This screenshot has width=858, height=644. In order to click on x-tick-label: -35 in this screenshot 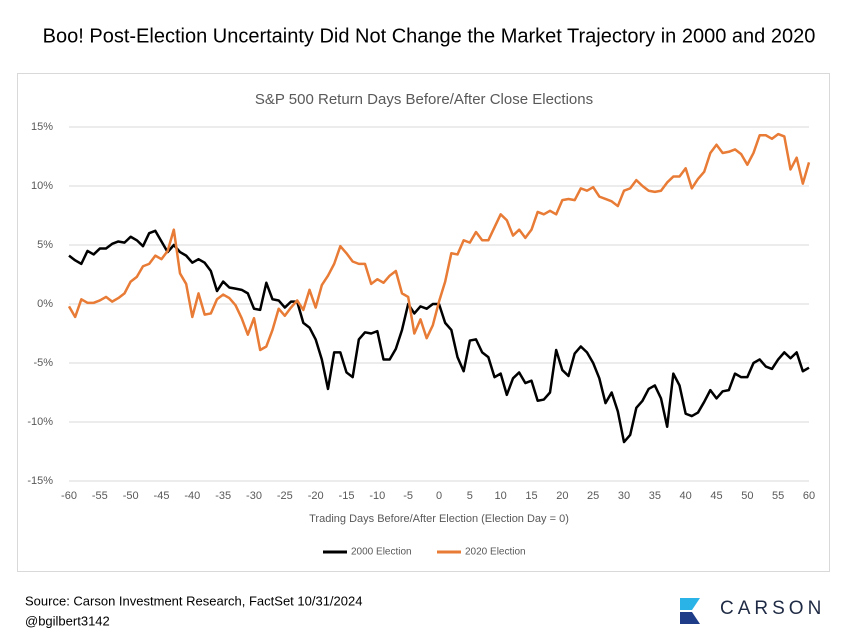, I will do `click(223, 496)`.